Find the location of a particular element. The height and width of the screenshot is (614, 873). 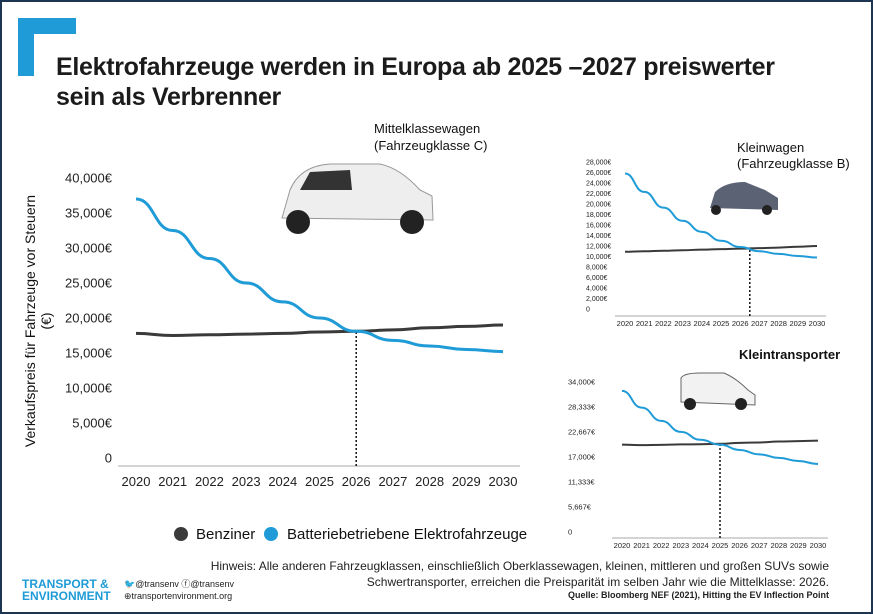

y-tick-label: 14,000€ is located at coordinates (598, 236).